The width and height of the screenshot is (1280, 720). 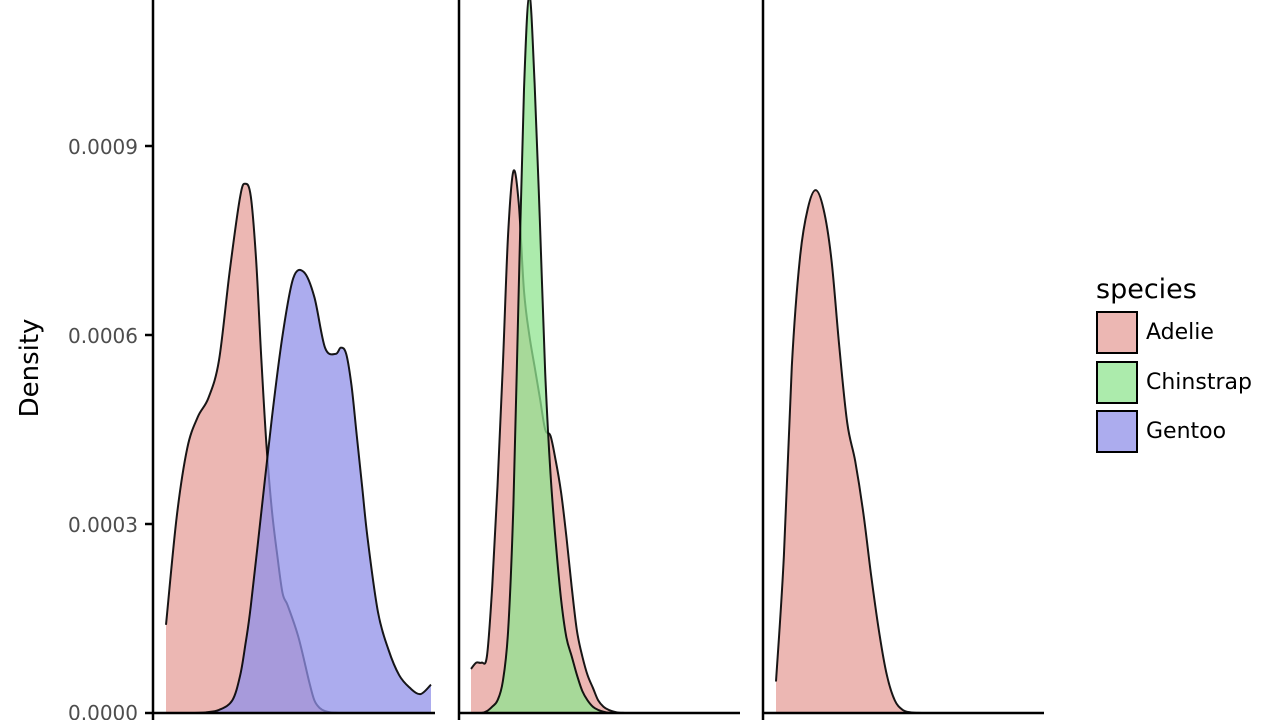 I want to click on legend: species Adelie Chinstrap Gentoo, so click(x=1174, y=363).